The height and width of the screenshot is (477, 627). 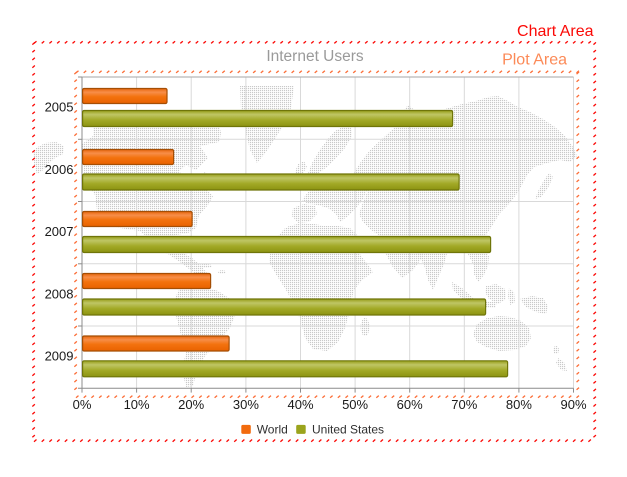 I want to click on svg-text: United States, so click(x=348, y=429).